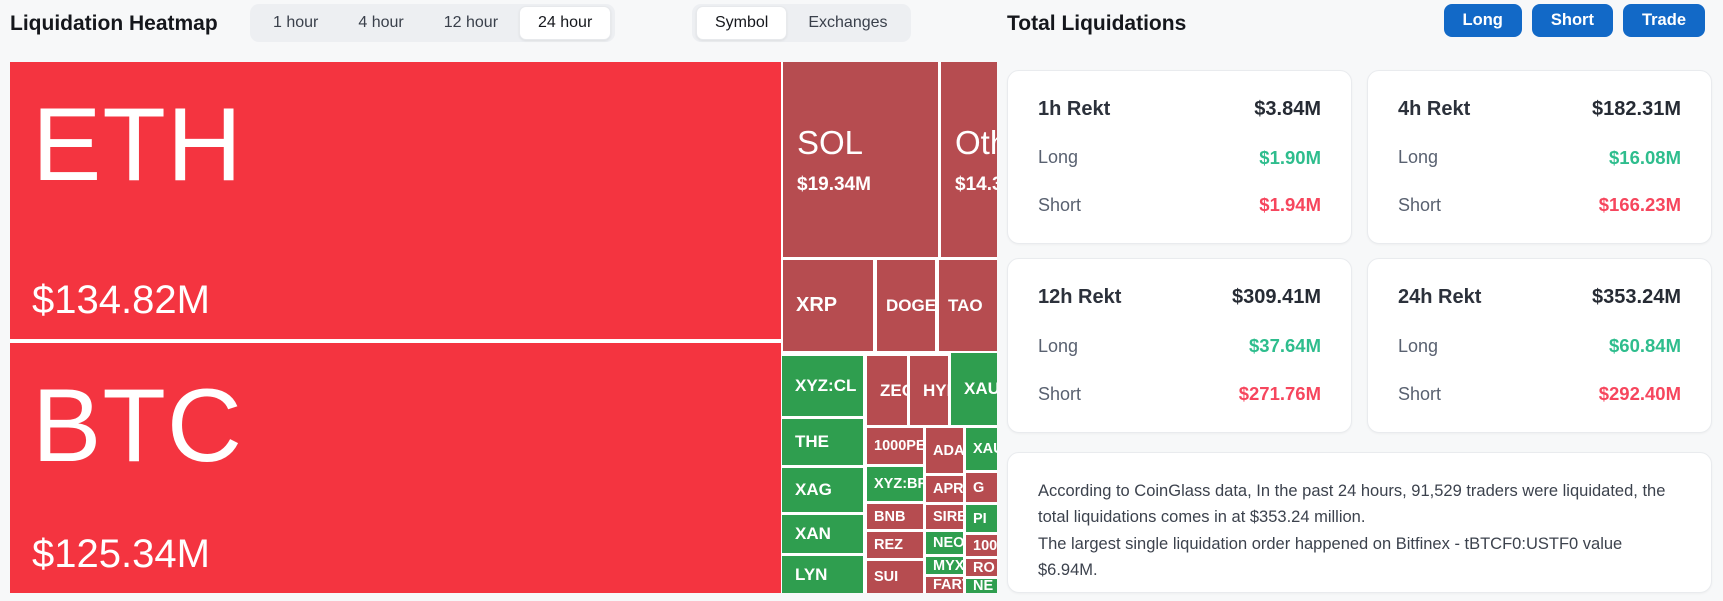 This screenshot has height=601, width=1723. Describe the element at coordinates (848, 22) in the screenshot. I see `tab-exchanges: Exchanges` at that location.